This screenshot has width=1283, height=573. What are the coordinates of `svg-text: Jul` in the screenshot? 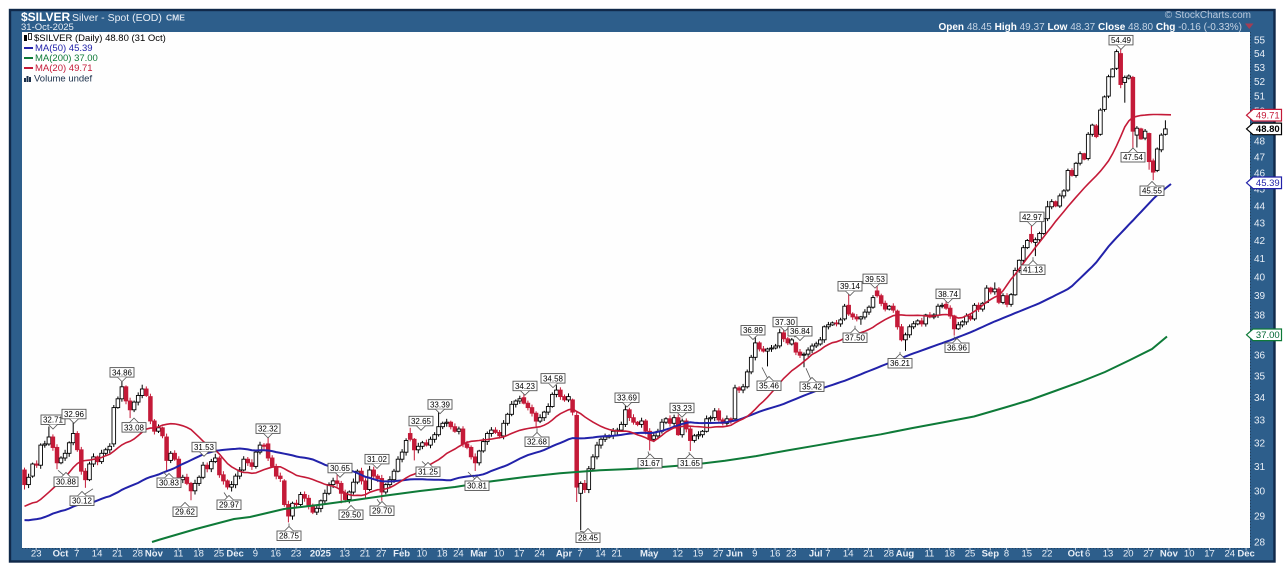 It's located at (816, 554).